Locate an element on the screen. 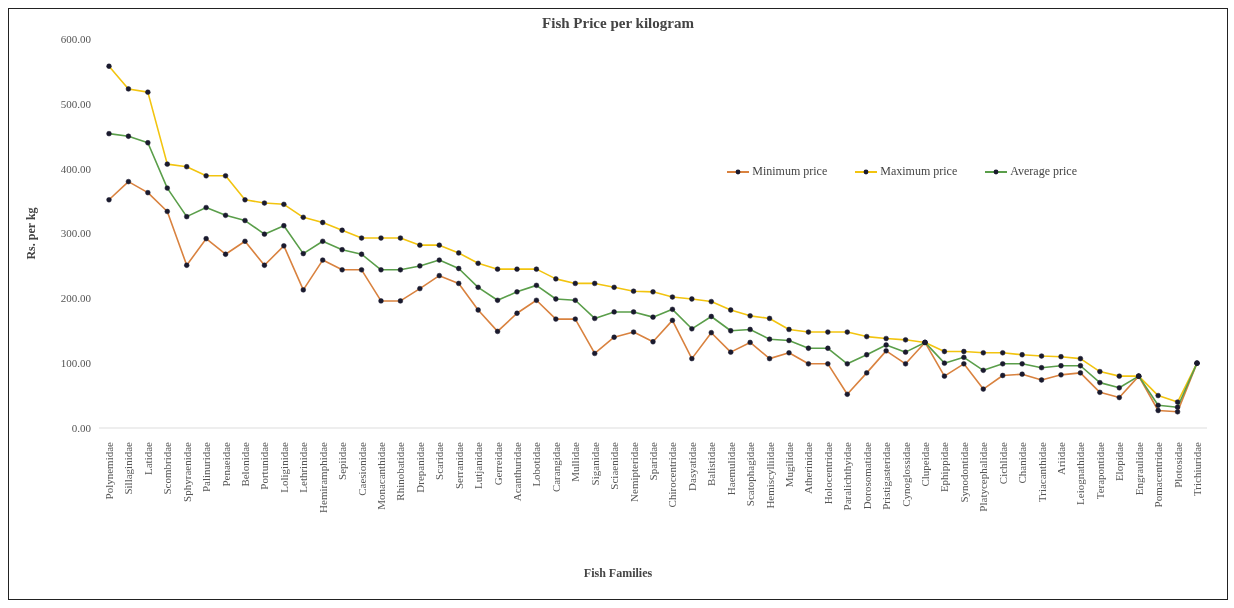  x-tick-label: Acanthuridae is located at coordinates (517, 471).